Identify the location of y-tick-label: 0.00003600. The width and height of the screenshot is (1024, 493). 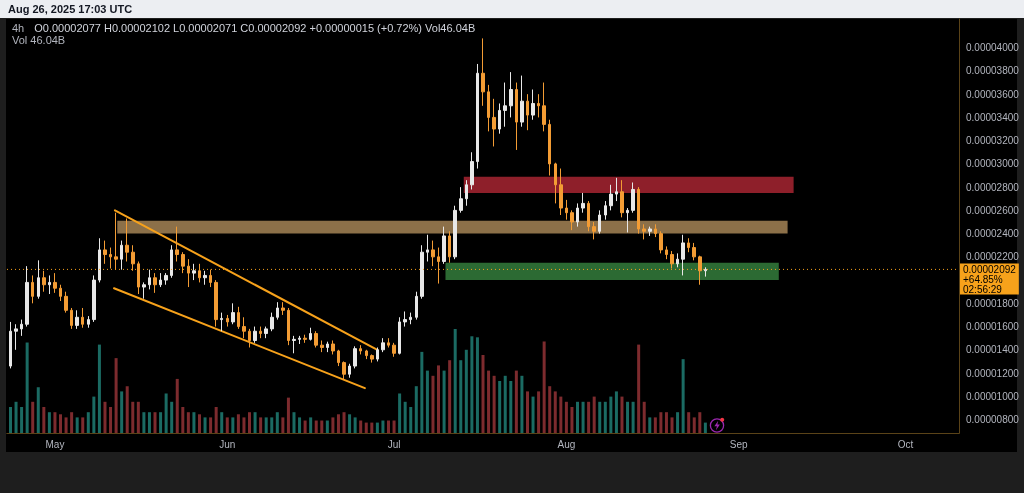
(993, 94).